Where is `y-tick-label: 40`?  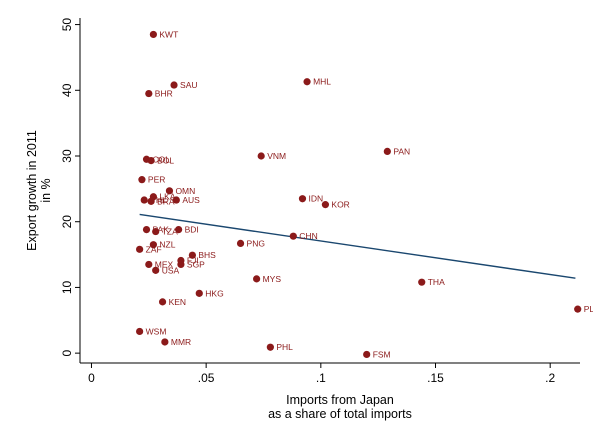 y-tick-label: 40 is located at coordinates (67, 90).